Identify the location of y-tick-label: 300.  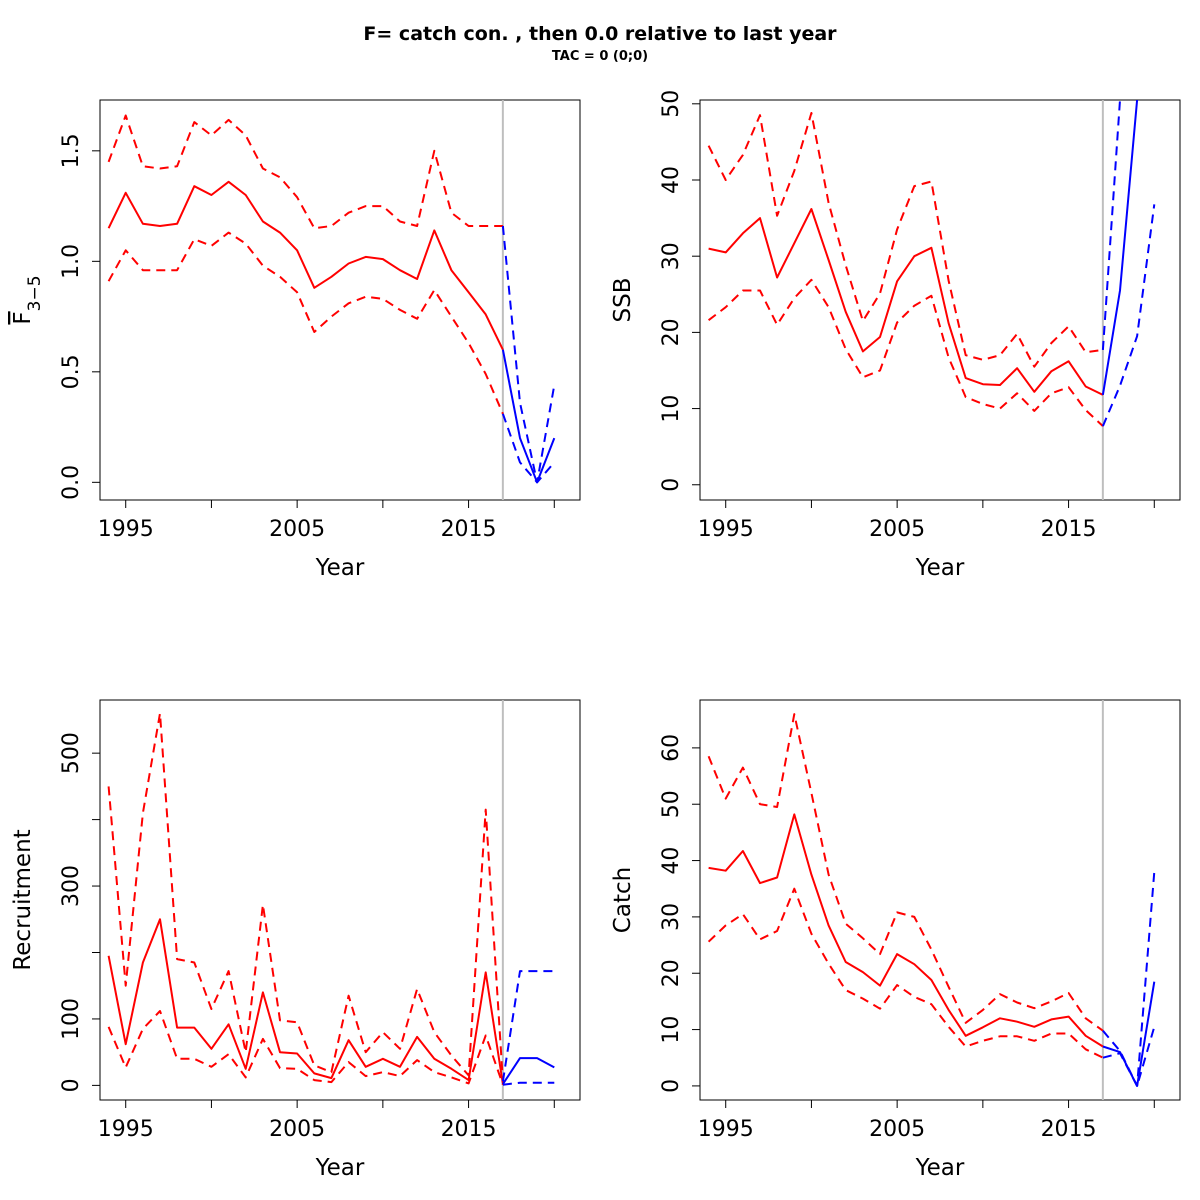
(71, 886).